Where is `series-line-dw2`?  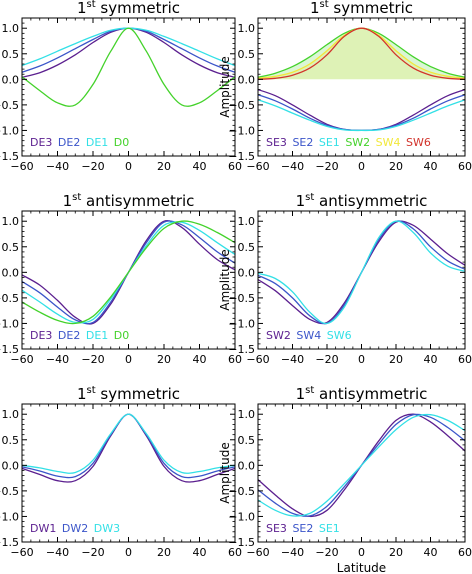 series-line-dw2 is located at coordinates (128, 446).